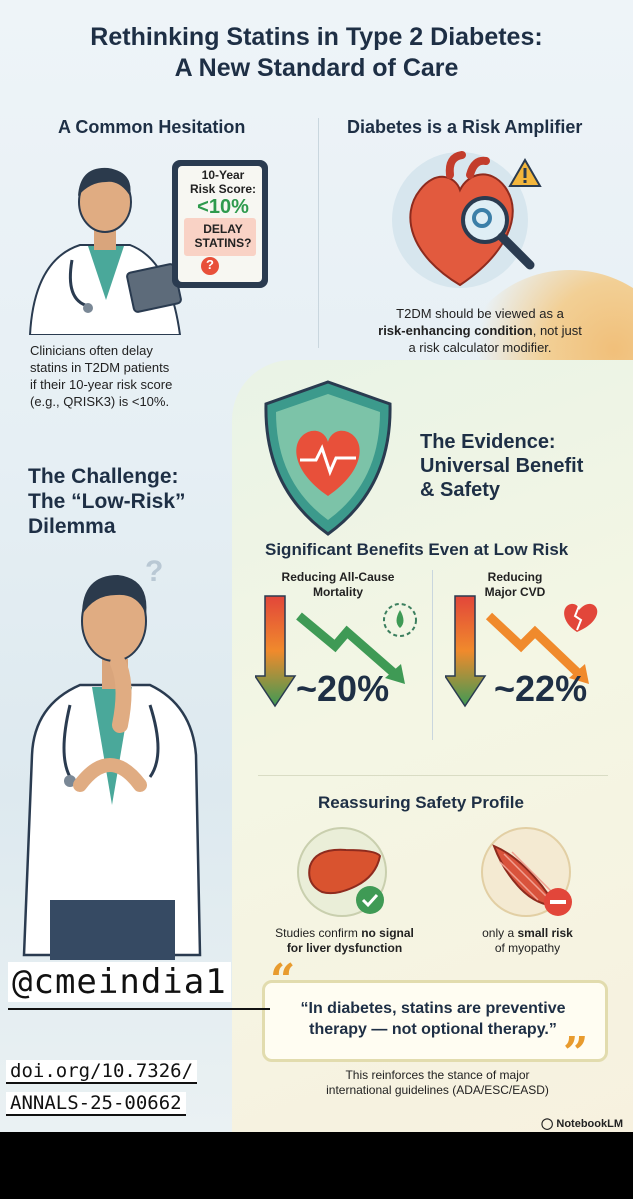 The image size is (633, 1199). I want to click on amplifier-line2-rest: , not just, so click(557, 330).